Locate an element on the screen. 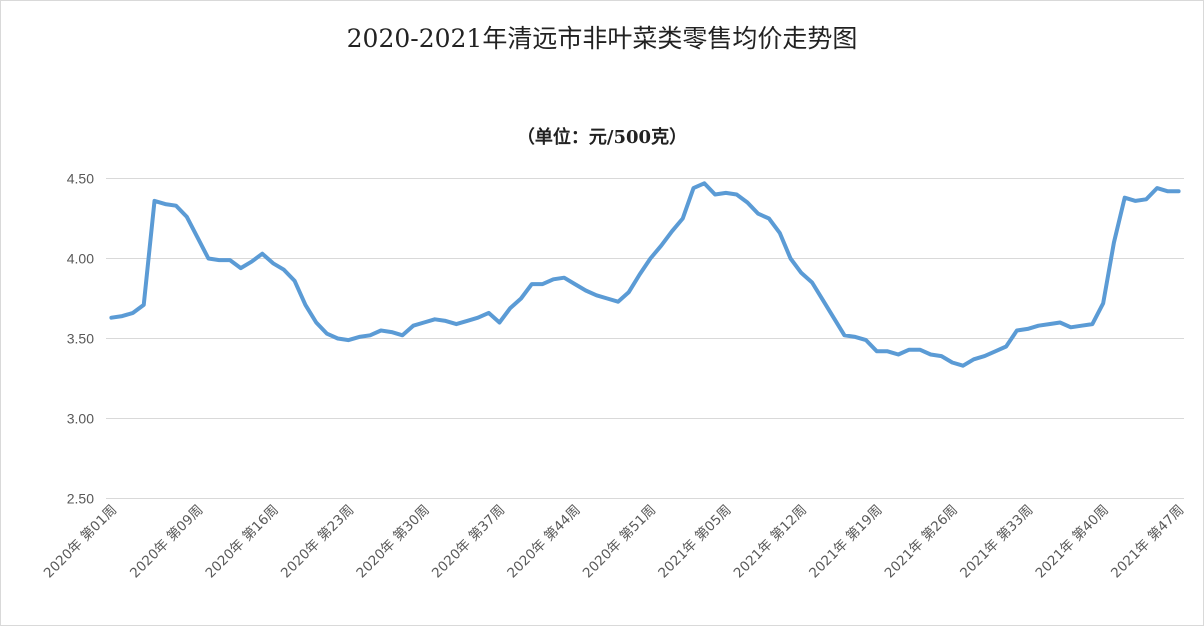  y-tick-label: 3.50 is located at coordinates (80, 339).